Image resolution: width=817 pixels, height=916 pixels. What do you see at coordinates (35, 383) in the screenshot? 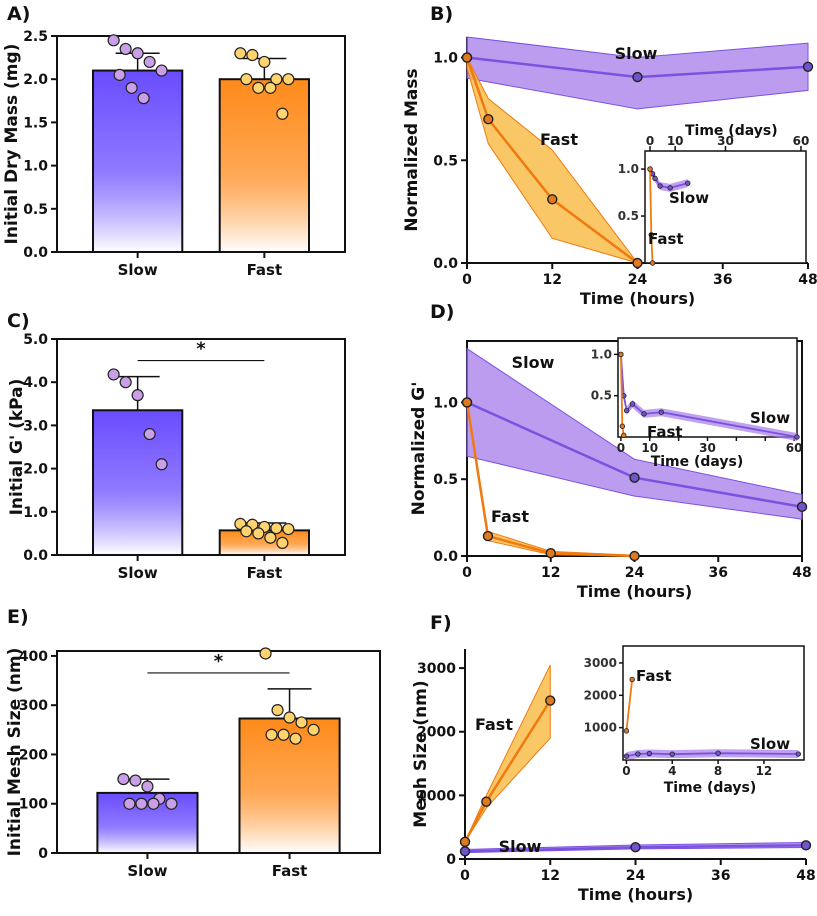
I see `y-tick-label: 4.0` at bounding box center [35, 383].